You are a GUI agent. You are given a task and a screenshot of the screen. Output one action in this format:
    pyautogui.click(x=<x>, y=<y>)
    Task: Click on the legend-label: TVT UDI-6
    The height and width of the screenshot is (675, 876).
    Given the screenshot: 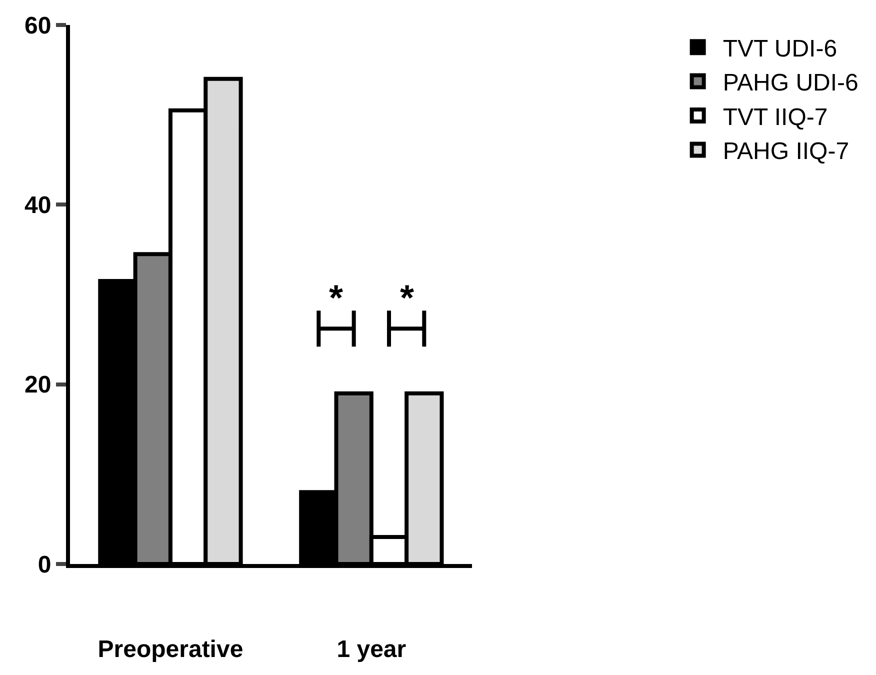 What is the action you would take?
    pyautogui.click(x=780, y=48)
    